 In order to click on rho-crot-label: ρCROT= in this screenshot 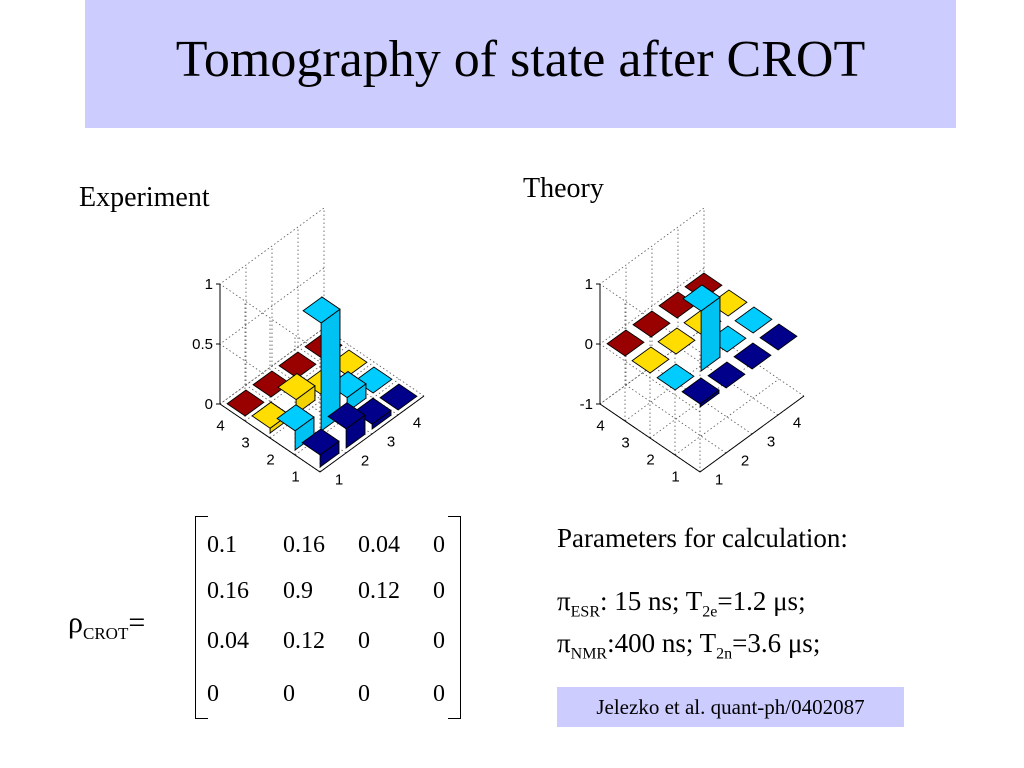, I will do `click(106, 625)`.